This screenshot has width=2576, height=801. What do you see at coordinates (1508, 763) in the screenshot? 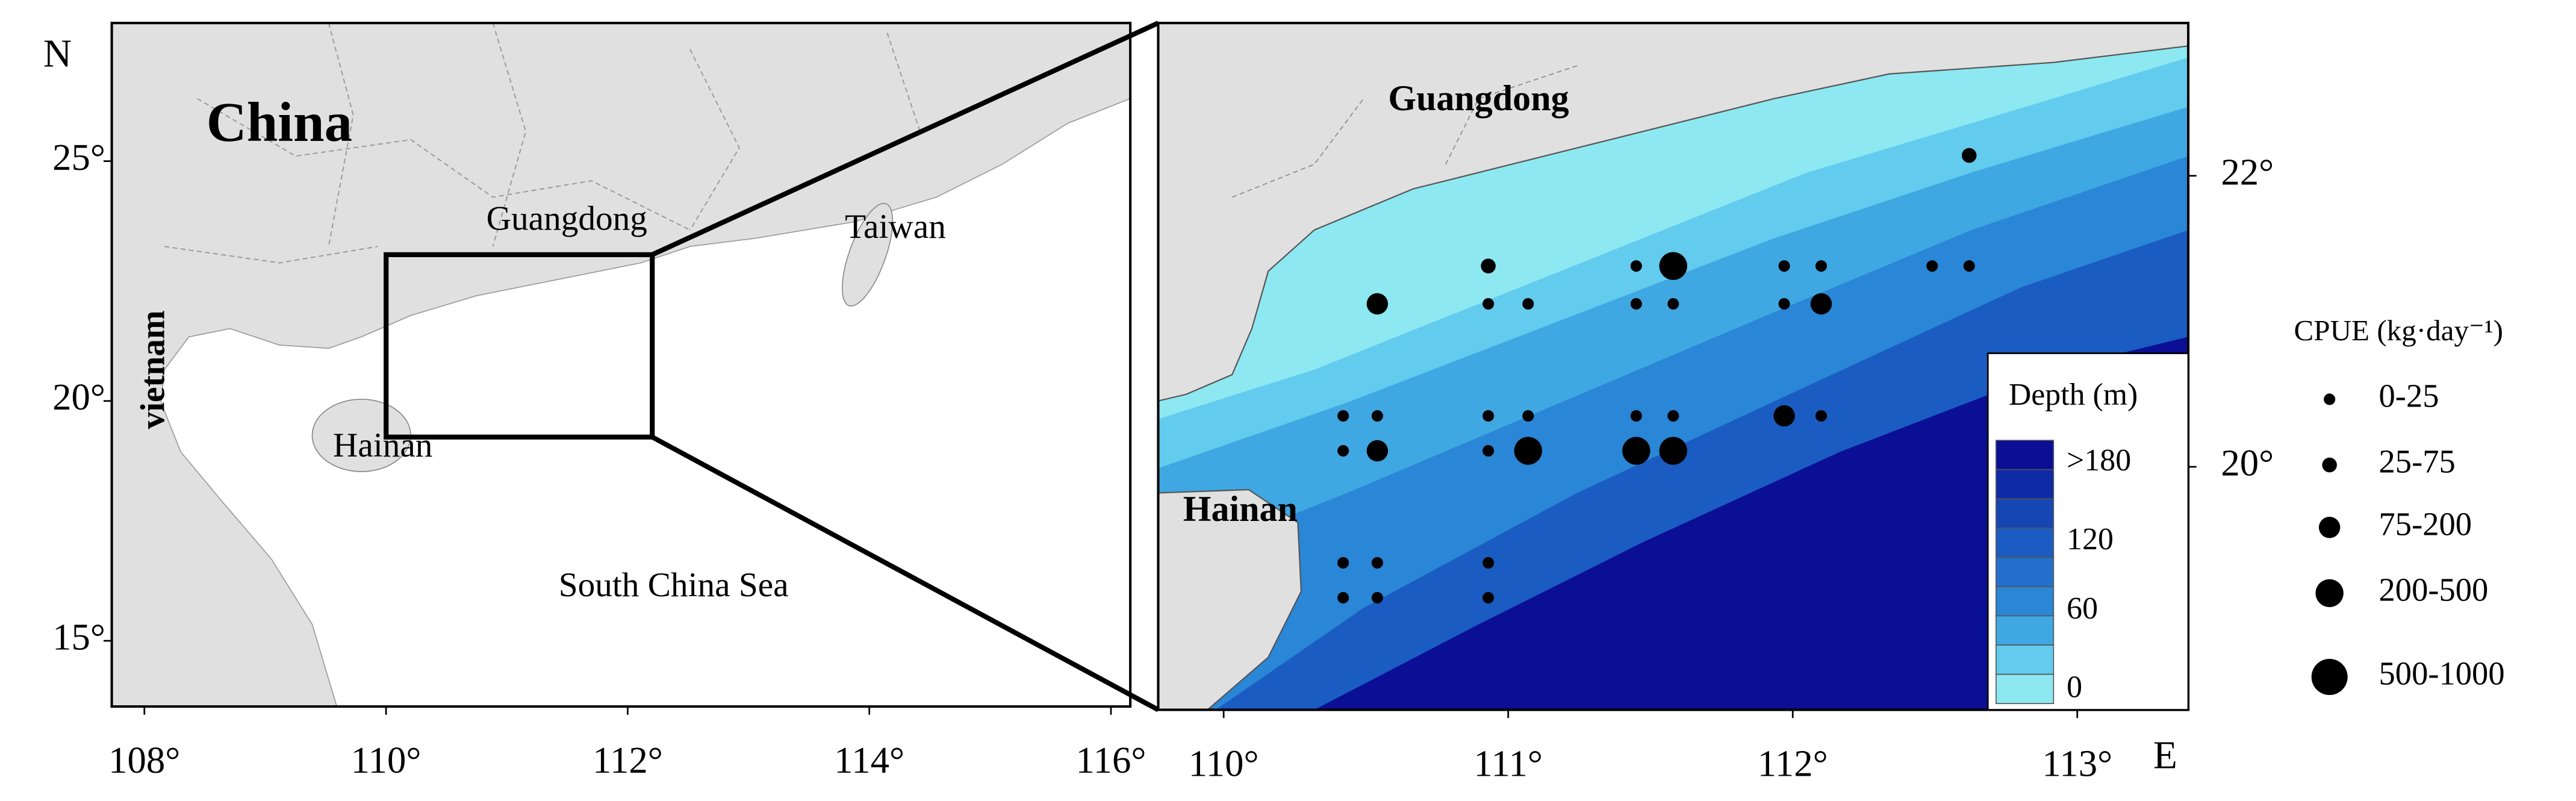
I see `x-tick-label: 111°` at bounding box center [1508, 763].